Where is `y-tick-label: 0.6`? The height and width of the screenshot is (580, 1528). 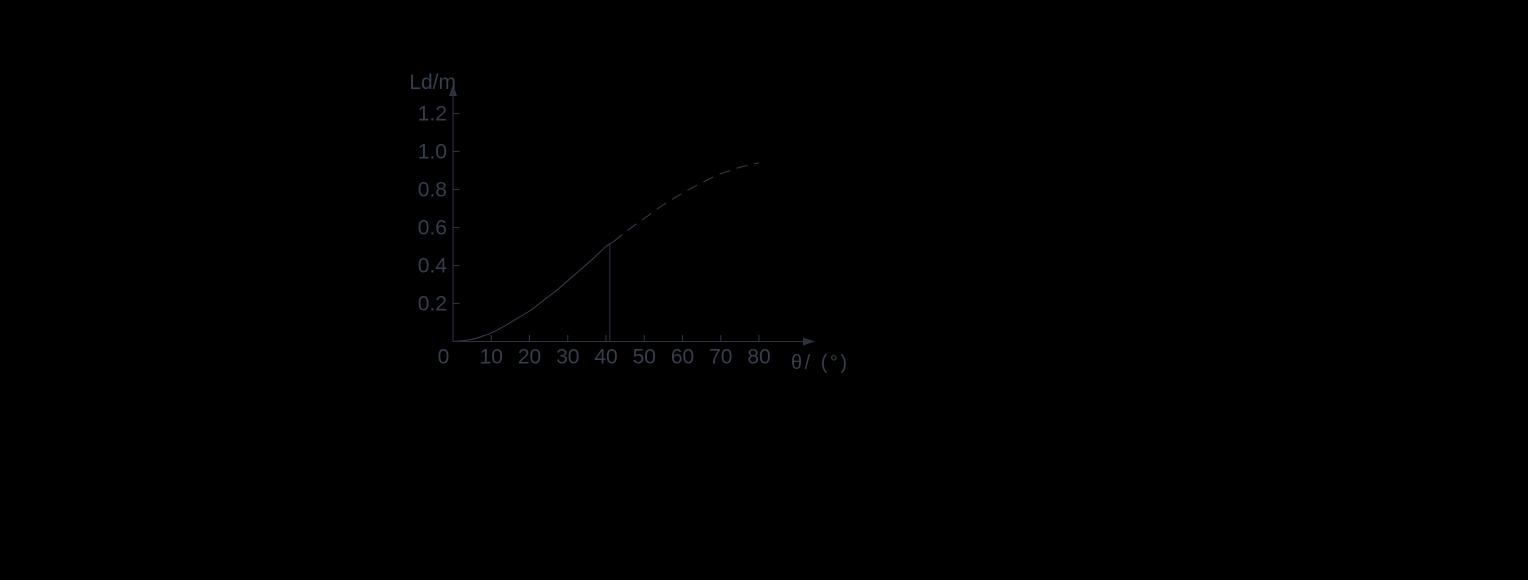
y-tick-label: 0.6 is located at coordinates (432, 228).